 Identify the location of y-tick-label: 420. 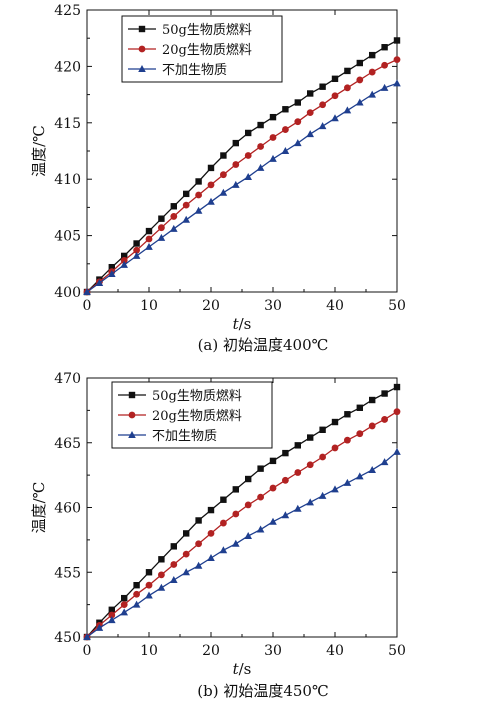
(67, 67).